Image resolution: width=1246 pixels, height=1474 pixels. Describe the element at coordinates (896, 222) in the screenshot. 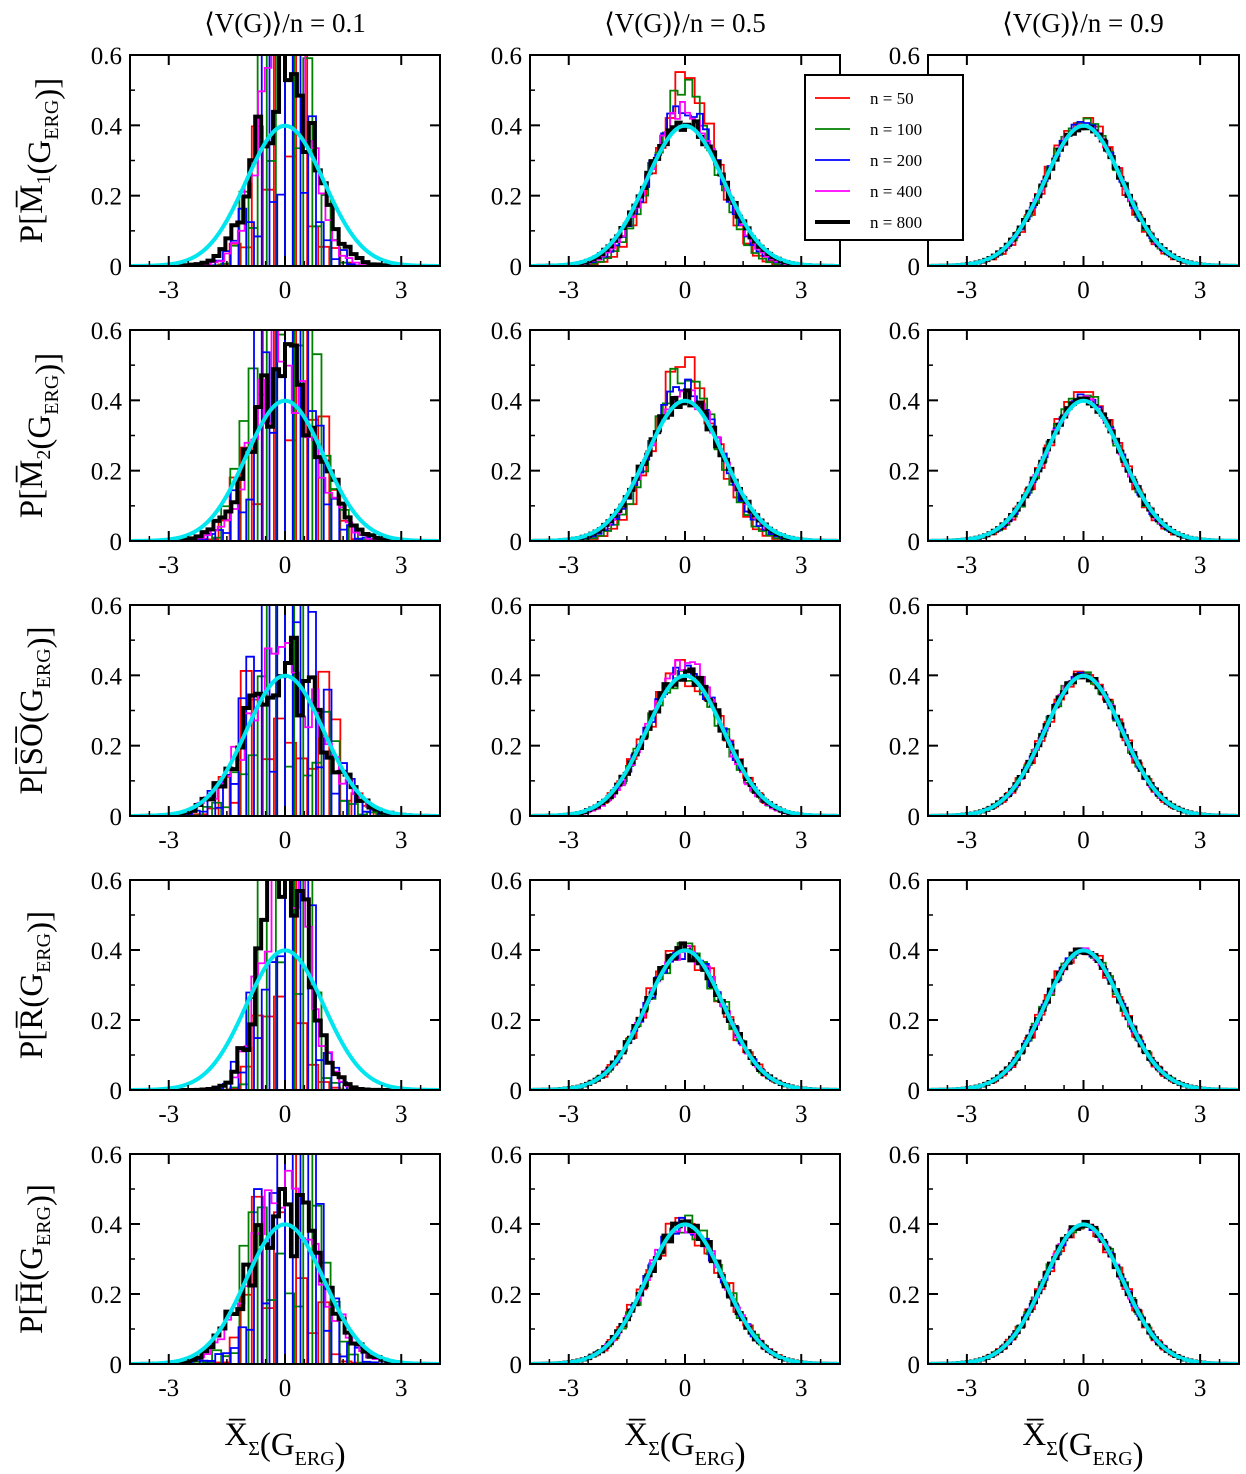

I see `legend-label: n = 800` at that location.